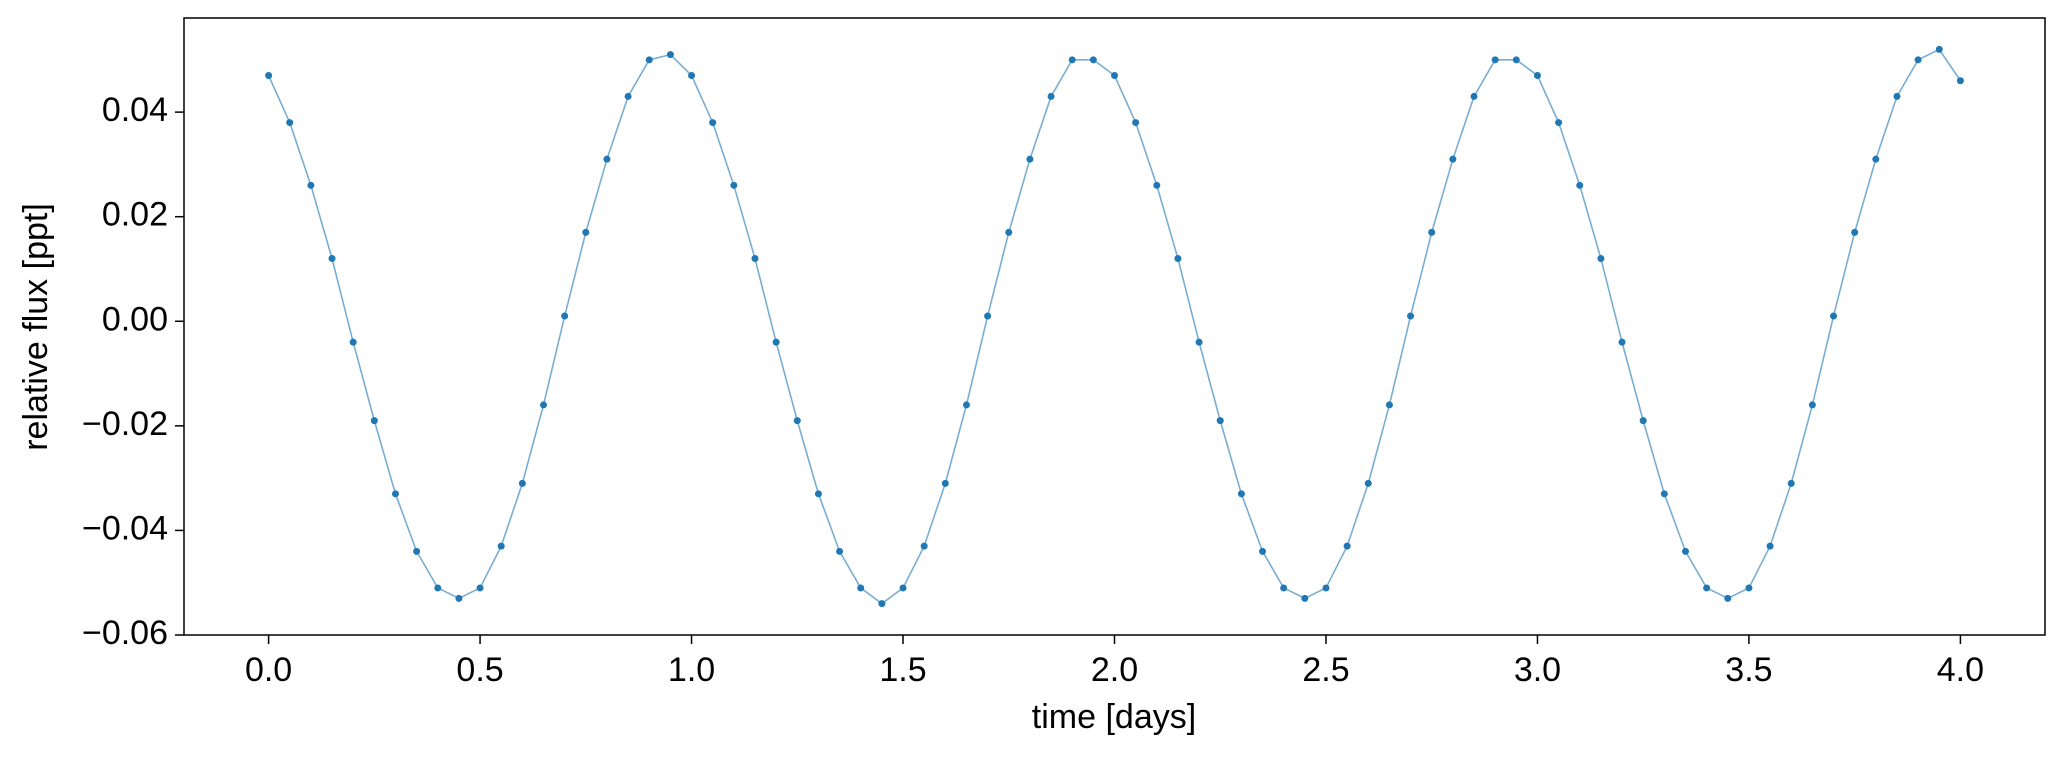  Describe the element at coordinates (36, 327) in the screenshot. I see `y-axis-label: relative flux [ppt]` at that location.